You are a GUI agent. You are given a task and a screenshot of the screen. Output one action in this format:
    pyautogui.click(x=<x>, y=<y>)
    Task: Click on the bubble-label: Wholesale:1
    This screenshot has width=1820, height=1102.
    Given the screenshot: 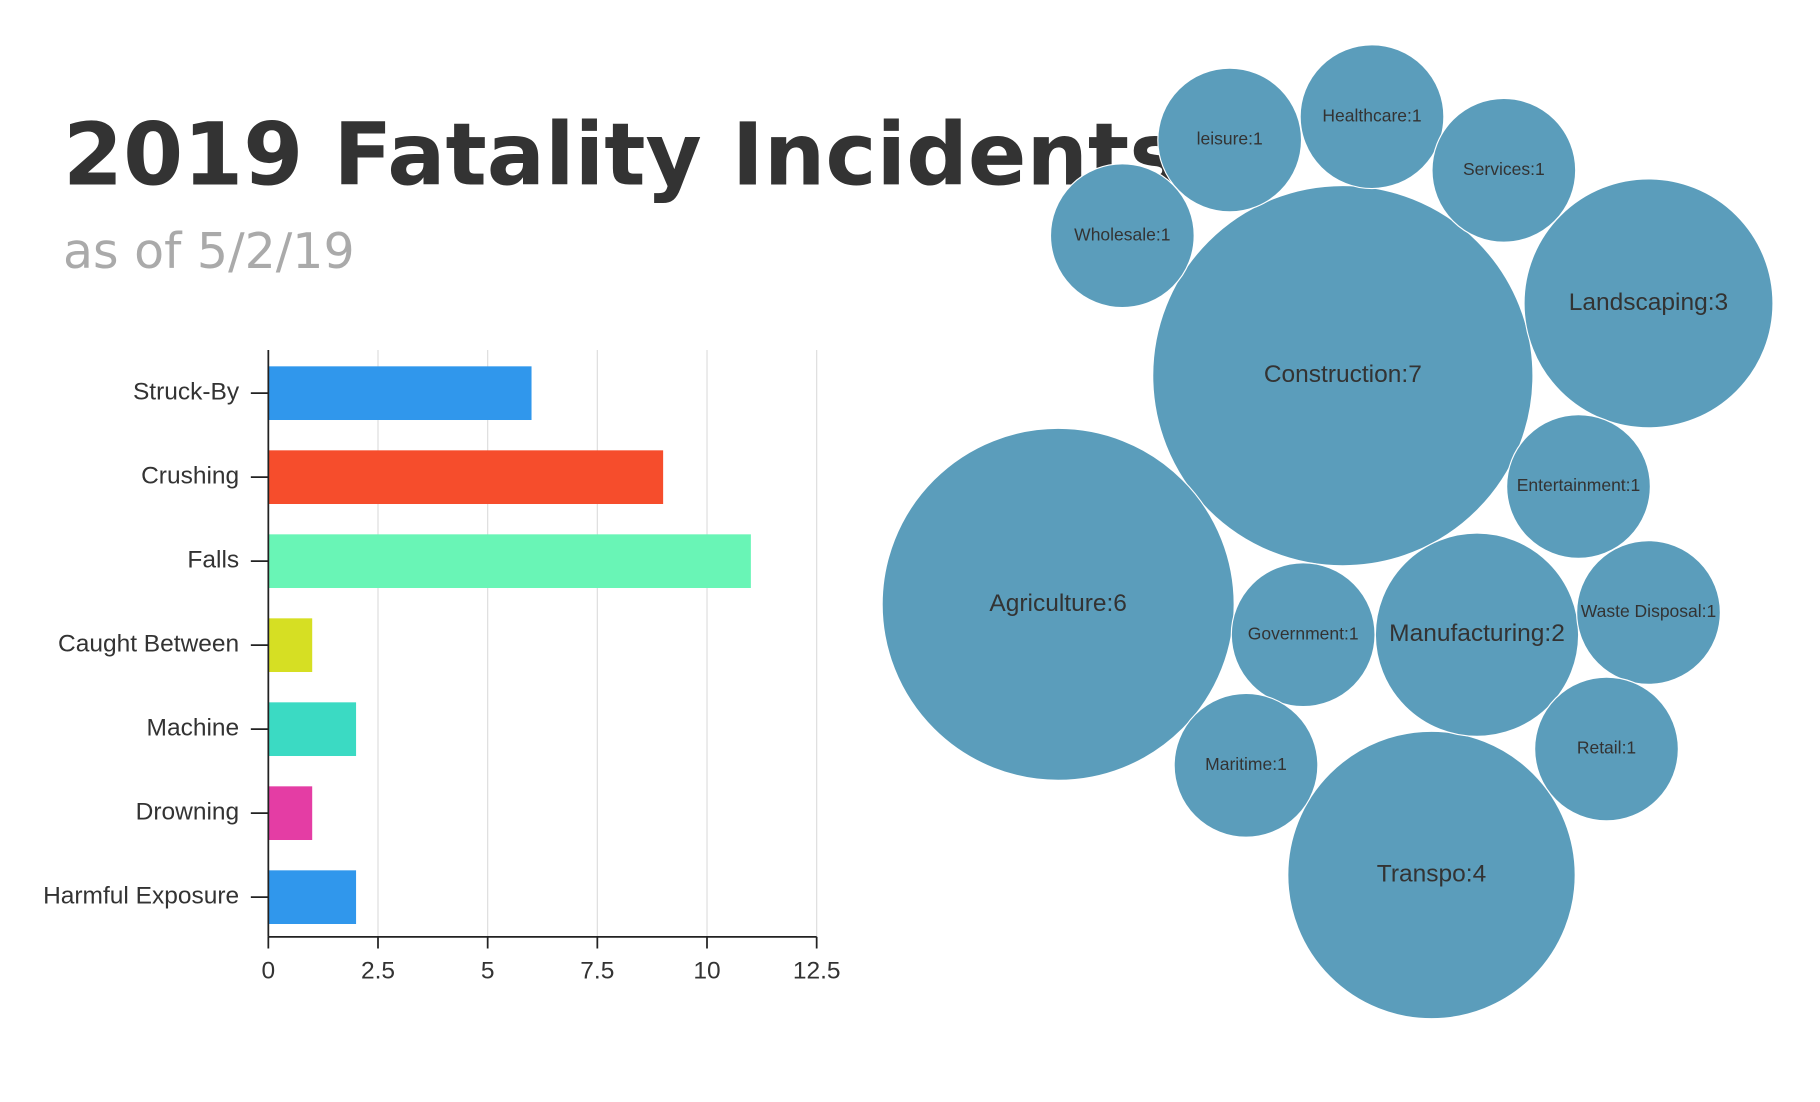 What is the action you would take?
    pyautogui.click(x=1122, y=234)
    